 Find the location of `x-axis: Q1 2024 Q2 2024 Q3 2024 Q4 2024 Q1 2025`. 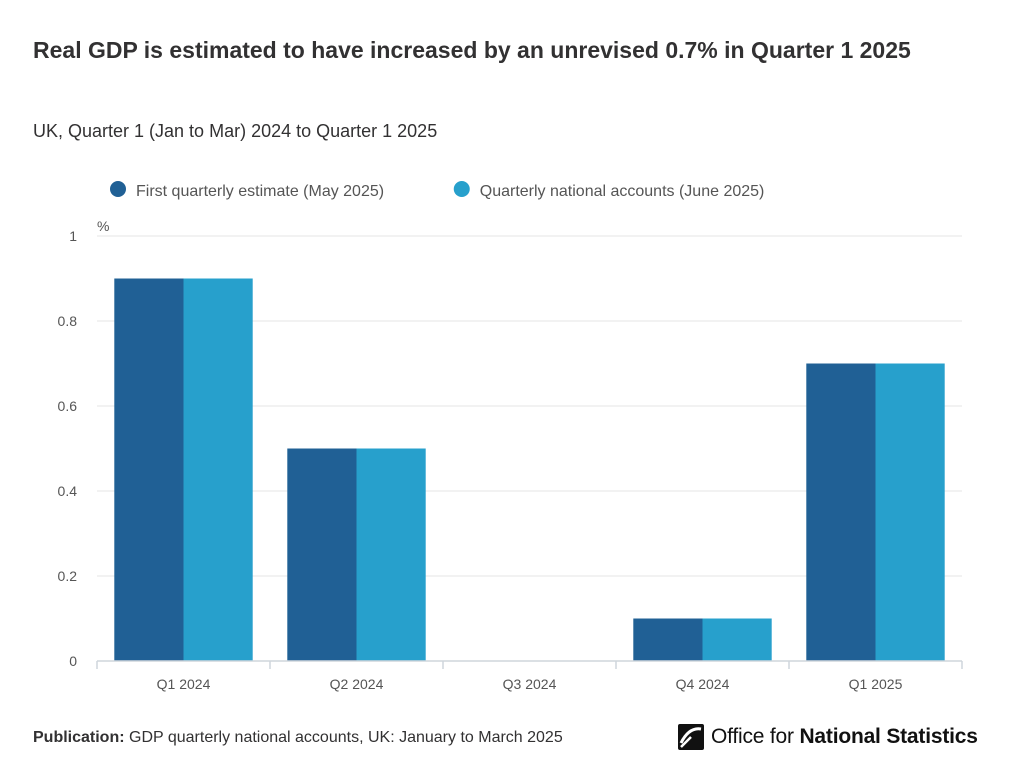

x-axis: Q1 2024 Q2 2024 Q3 2024 Q4 2024 Q1 2025 is located at coordinates (529, 676).